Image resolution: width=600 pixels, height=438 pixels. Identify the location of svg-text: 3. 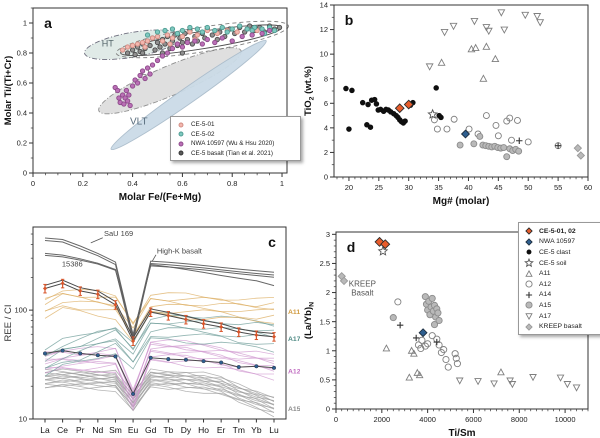
(328, 234).